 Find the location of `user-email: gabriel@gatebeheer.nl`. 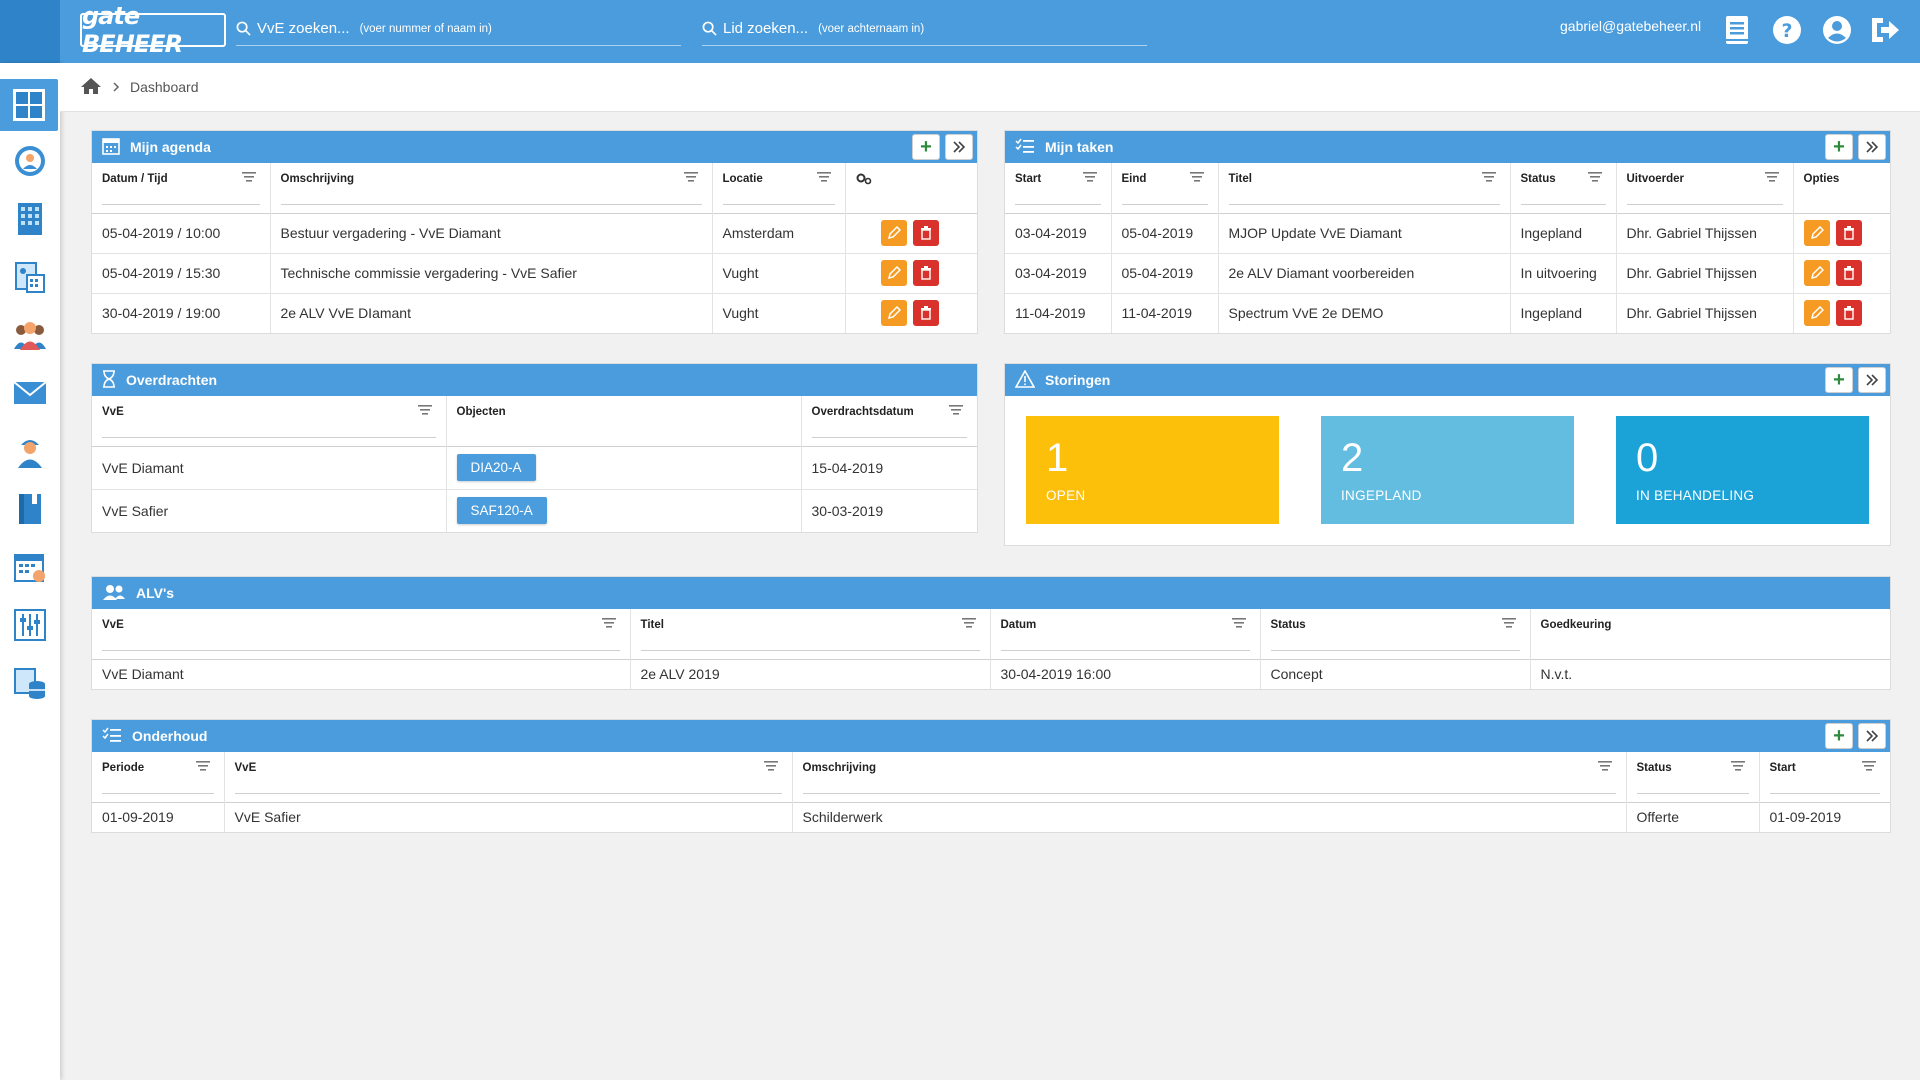

user-email: gabriel@gatebeheer.nl is located at coordinates (1631, 26).